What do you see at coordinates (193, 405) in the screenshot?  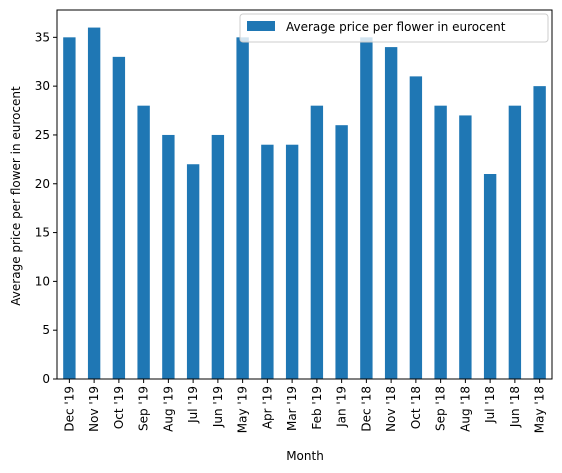 I see `x-tick-label: Jul '19` at bounding box center [193, 405].